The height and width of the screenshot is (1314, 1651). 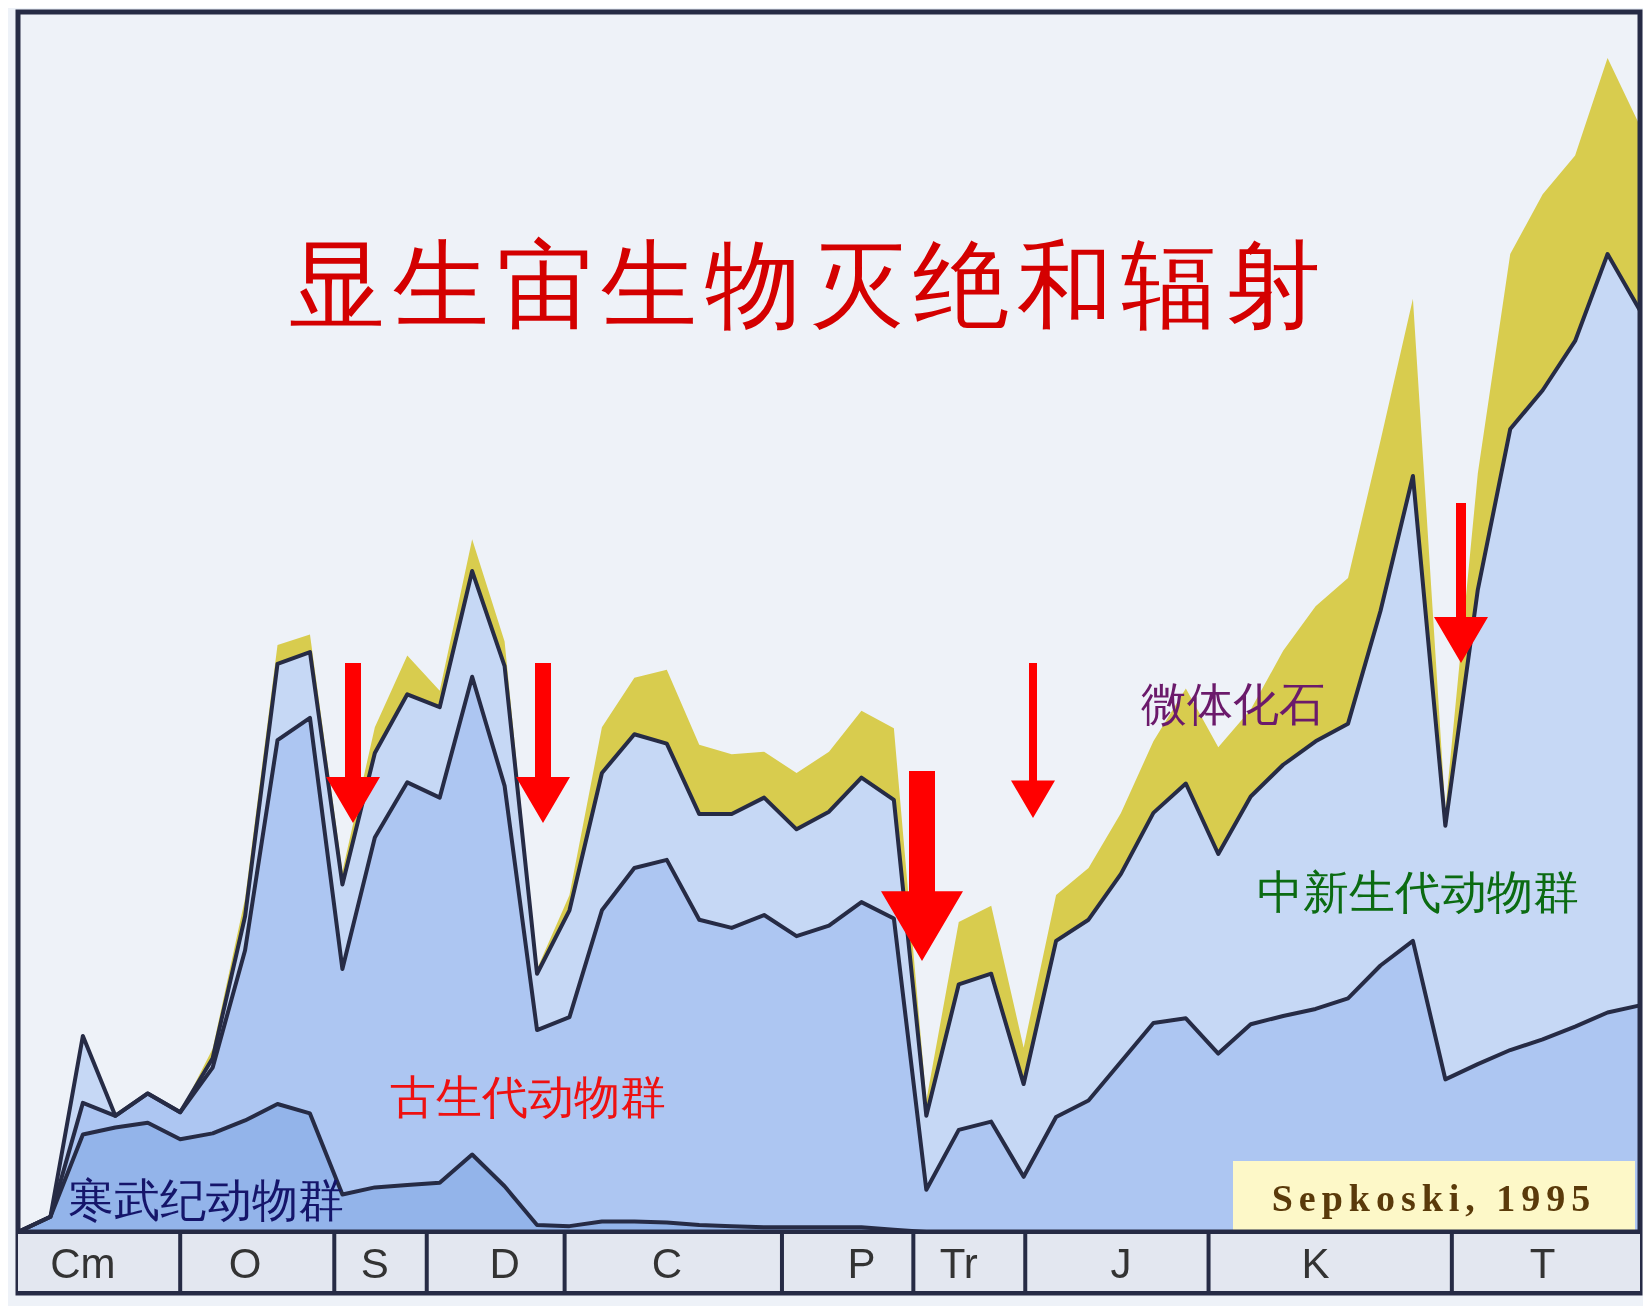 I want to click on x-tick-label: S, so click(x=374, y=1263).